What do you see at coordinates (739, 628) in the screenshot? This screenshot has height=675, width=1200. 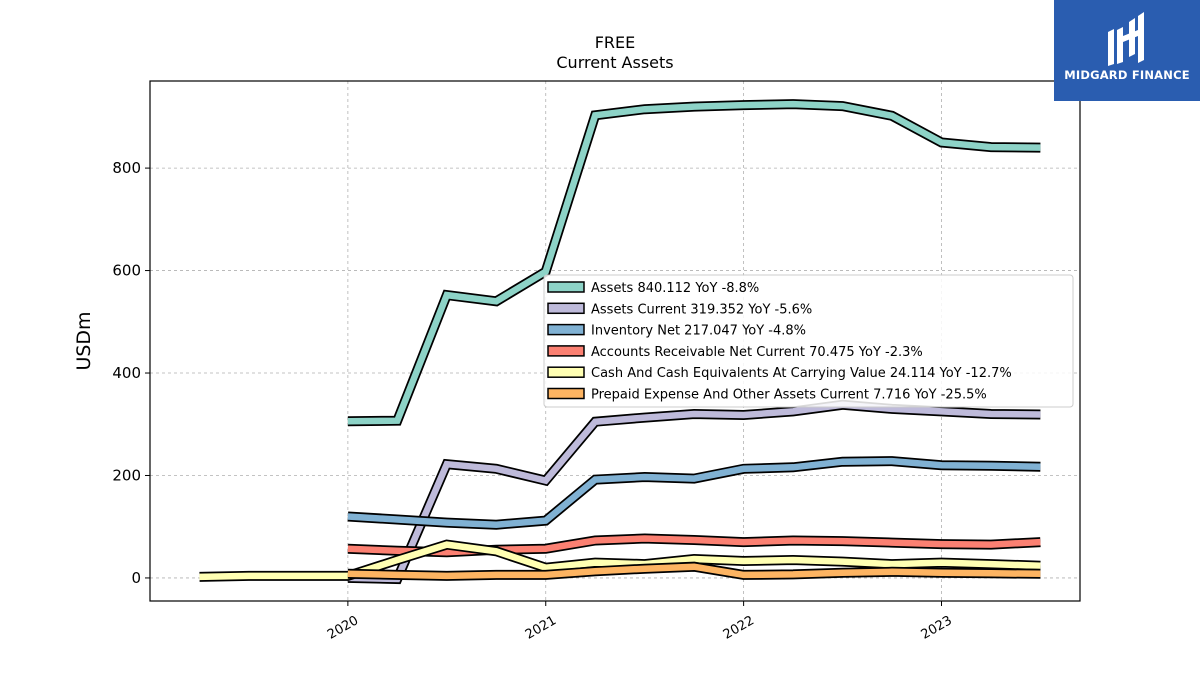 I see `x-tick-label: 2022` at bounding box center [739, 628].